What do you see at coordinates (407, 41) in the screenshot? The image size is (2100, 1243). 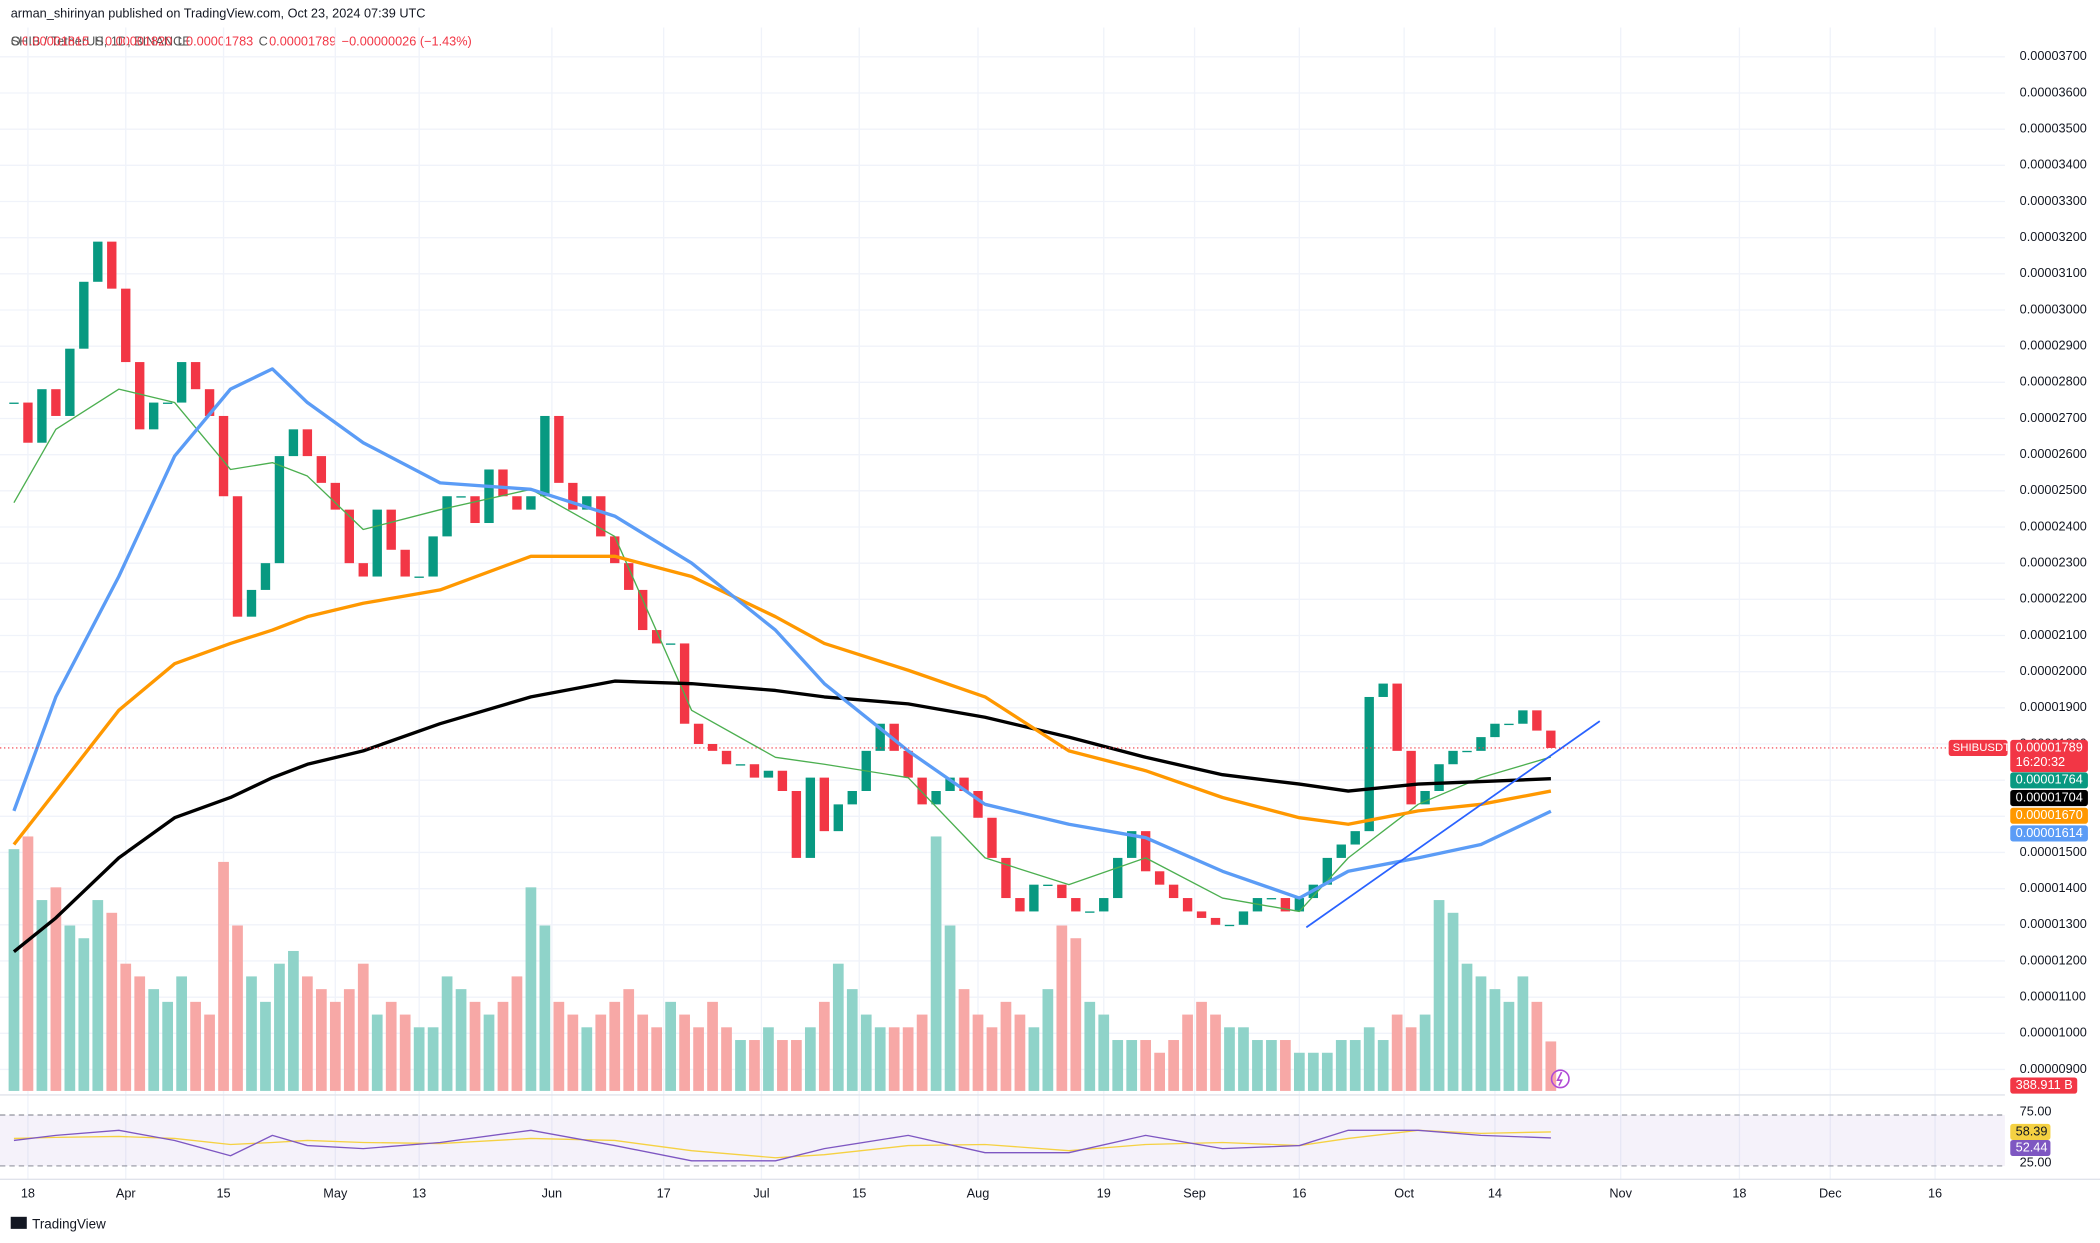 I see `ohlc-change: −0.00000026 (−1.43%)` at bounding box center [407, 41].